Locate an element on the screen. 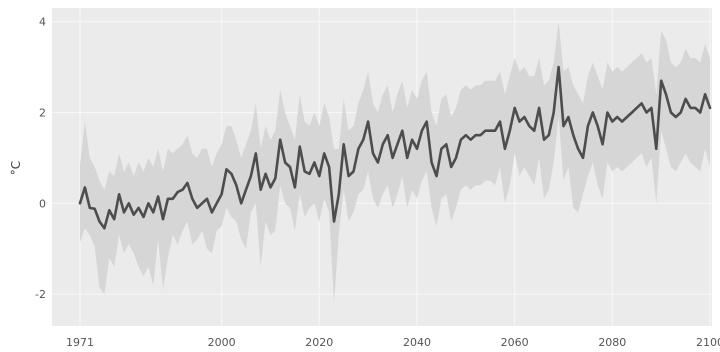  x-tick-labels: 1971 2000 2020 2040 2060 2080 2100 is located at coordinates (393, 342).